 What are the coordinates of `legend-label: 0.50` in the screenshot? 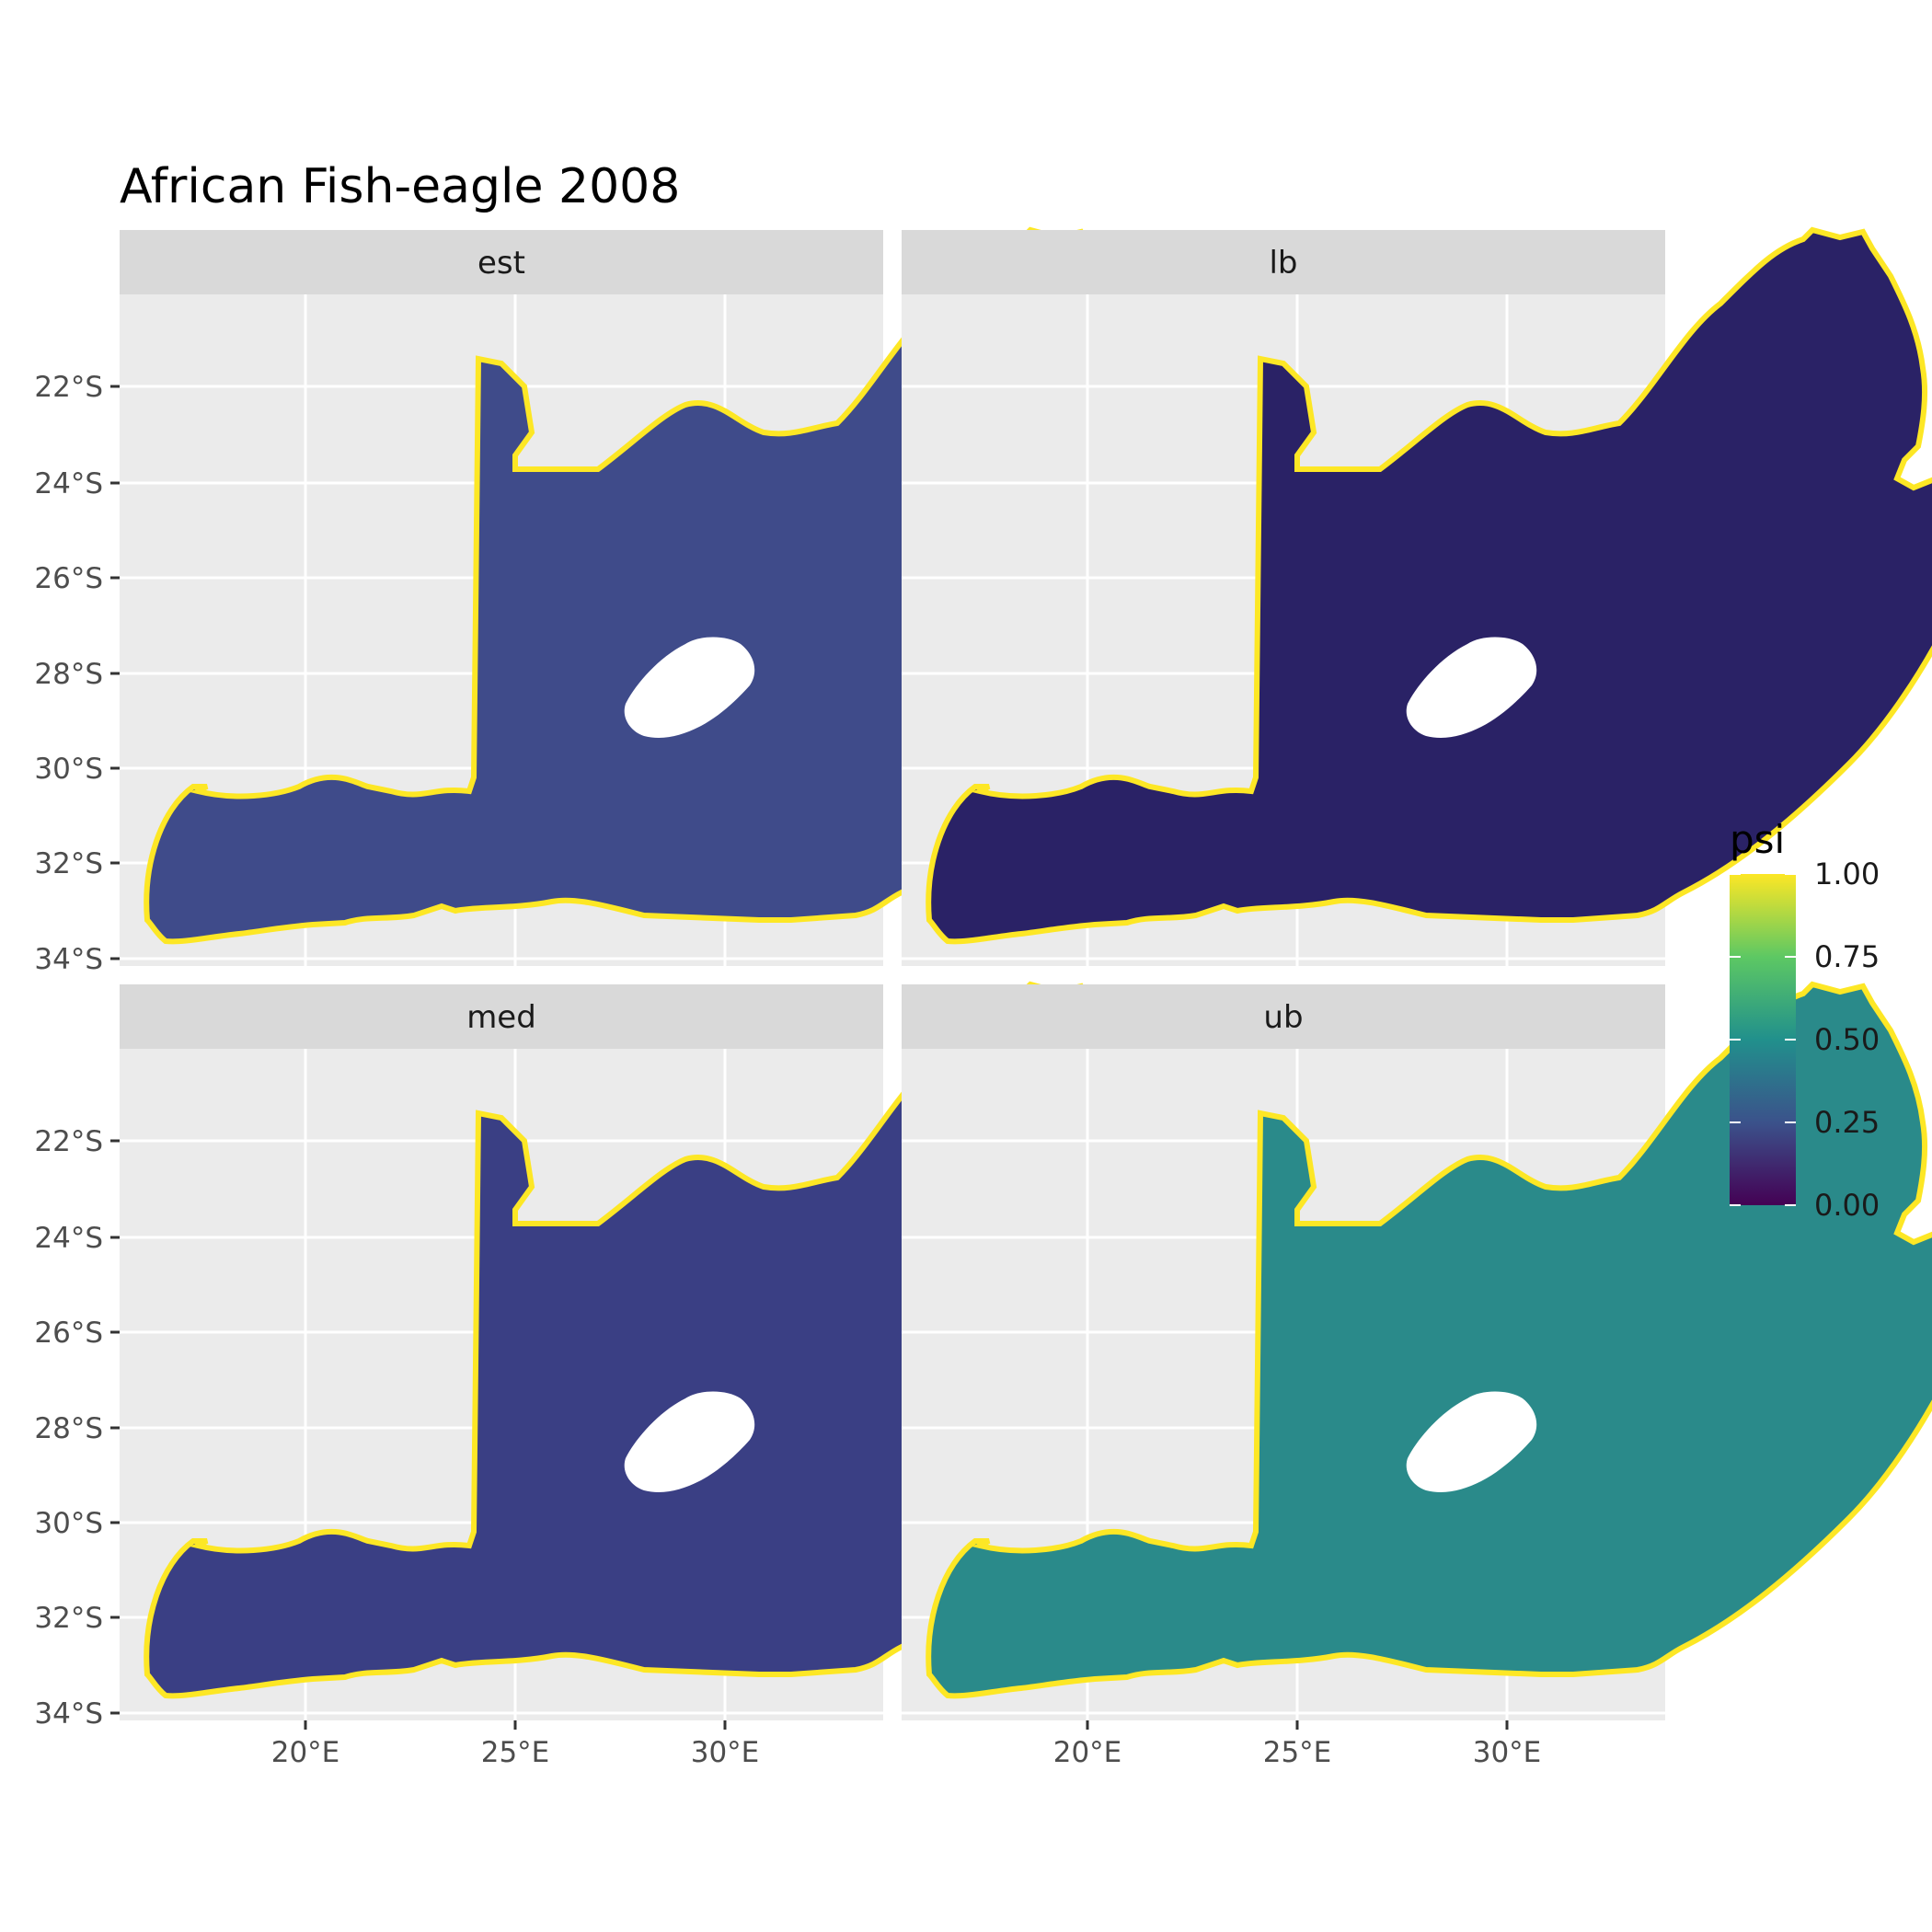 It's located at (1847, 1039).